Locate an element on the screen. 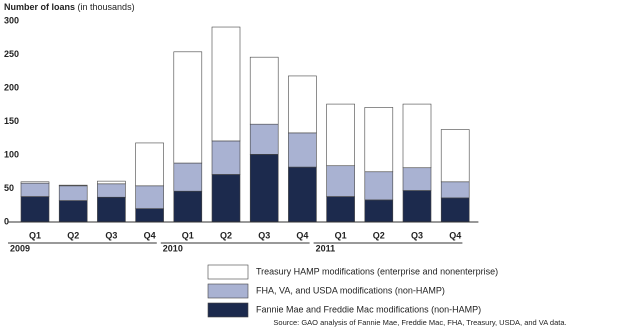 Image resolution: width=640 pixels, height=329 pixels. y-tick-label: 50 is located at coordinates (9, 188).